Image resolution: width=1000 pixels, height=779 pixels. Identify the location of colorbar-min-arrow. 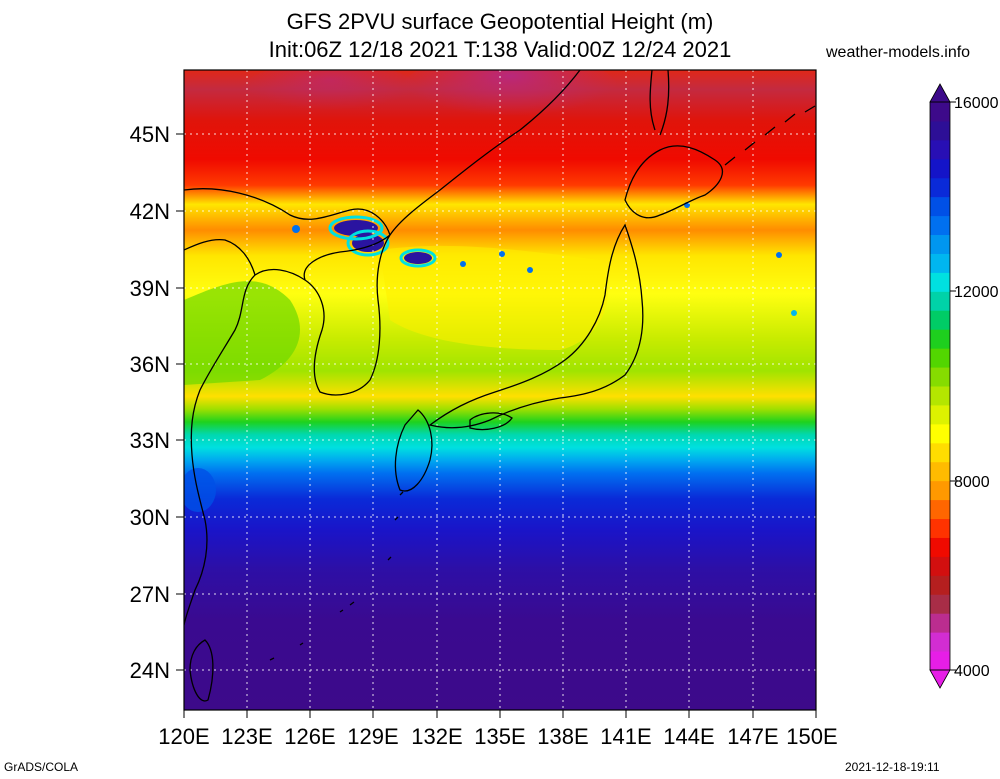
(940, 679).